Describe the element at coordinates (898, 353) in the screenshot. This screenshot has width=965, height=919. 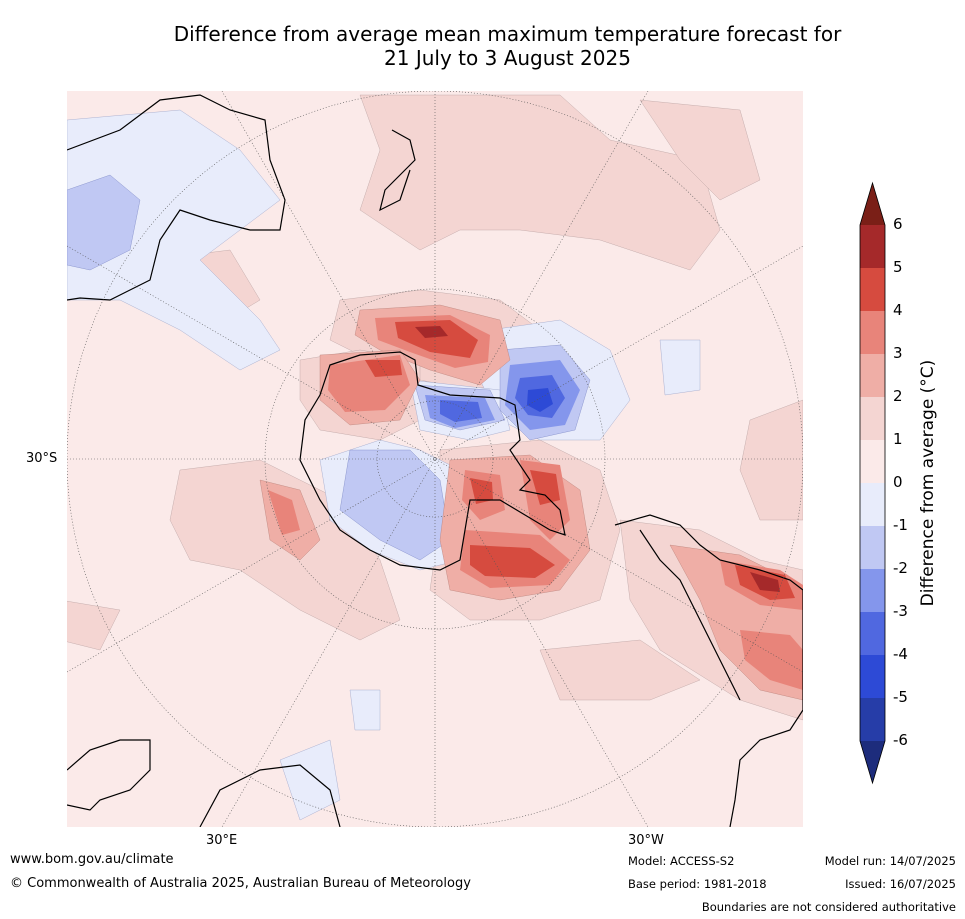
I see `colorbar-tick-label: 3` at that location.